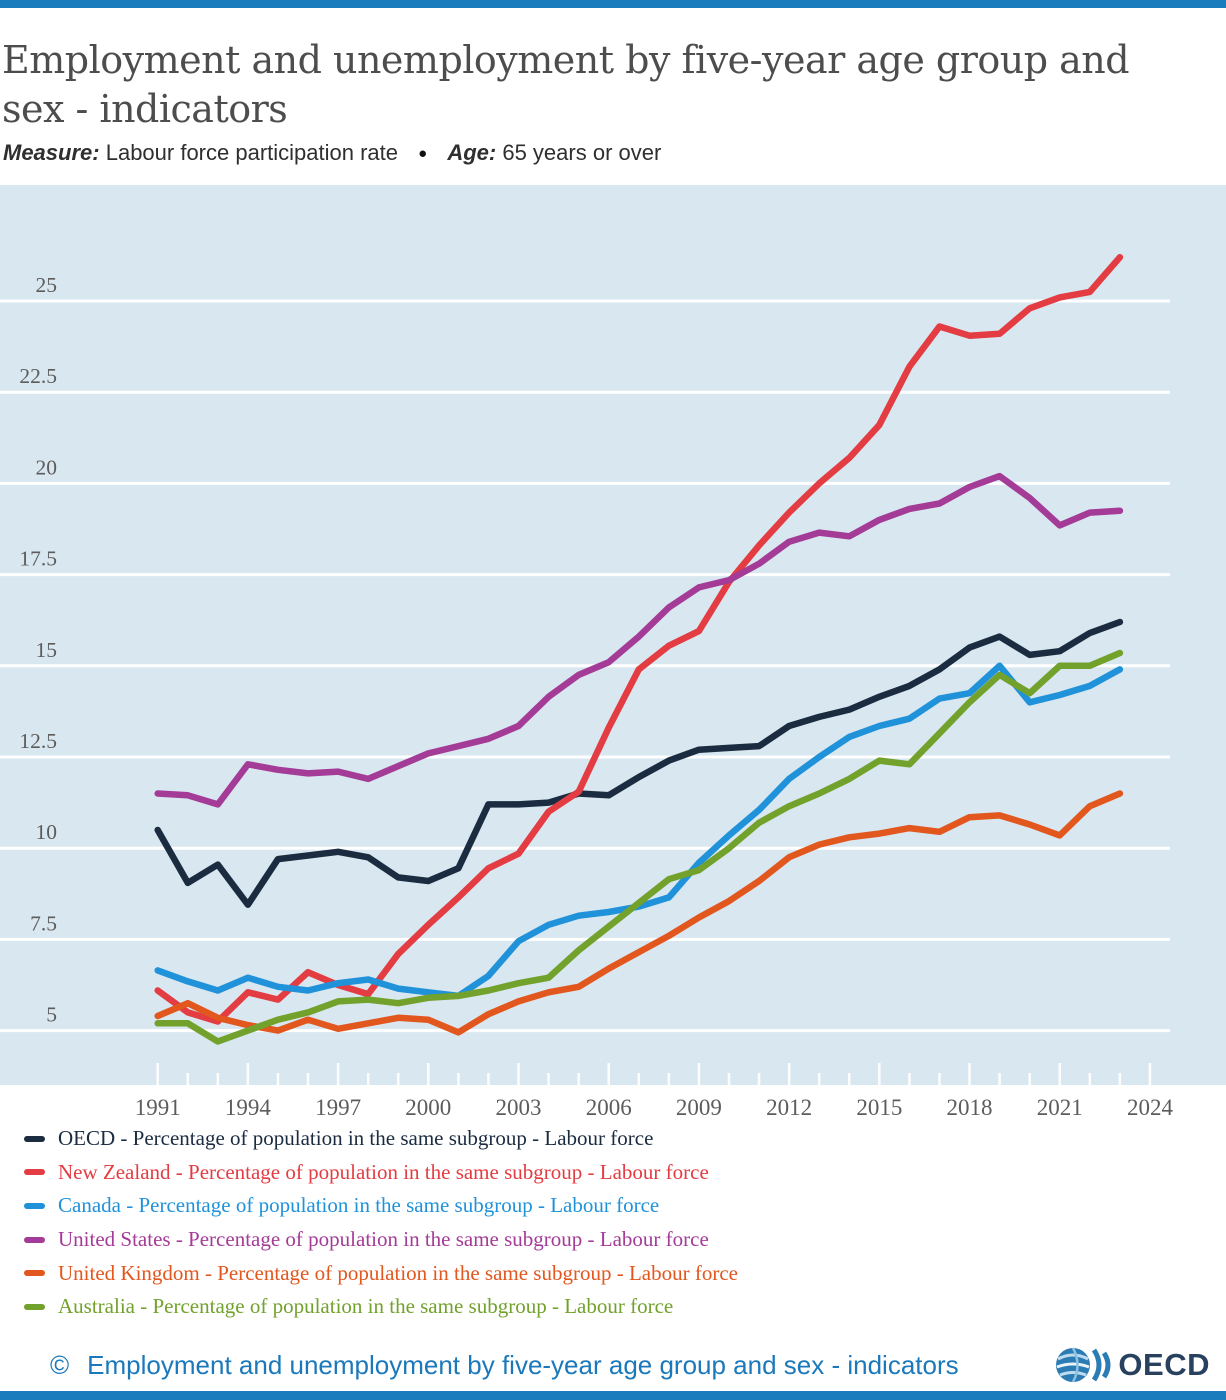  What do you see at coordinates (1164, 1364) in the screenshot?
I see `oecd-logo-text: OECD` at bounding box center [1164, 1364].